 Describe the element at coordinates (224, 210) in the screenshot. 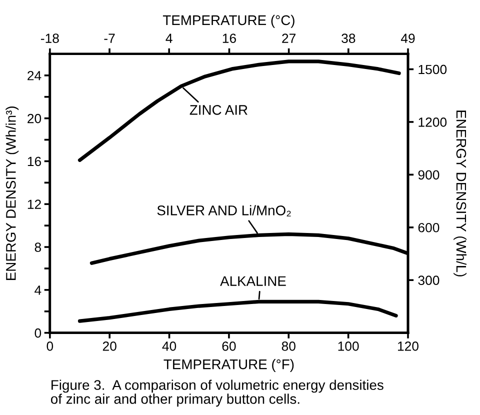

I see `series-label: SILVER AND Li/MnO₂` at that location.